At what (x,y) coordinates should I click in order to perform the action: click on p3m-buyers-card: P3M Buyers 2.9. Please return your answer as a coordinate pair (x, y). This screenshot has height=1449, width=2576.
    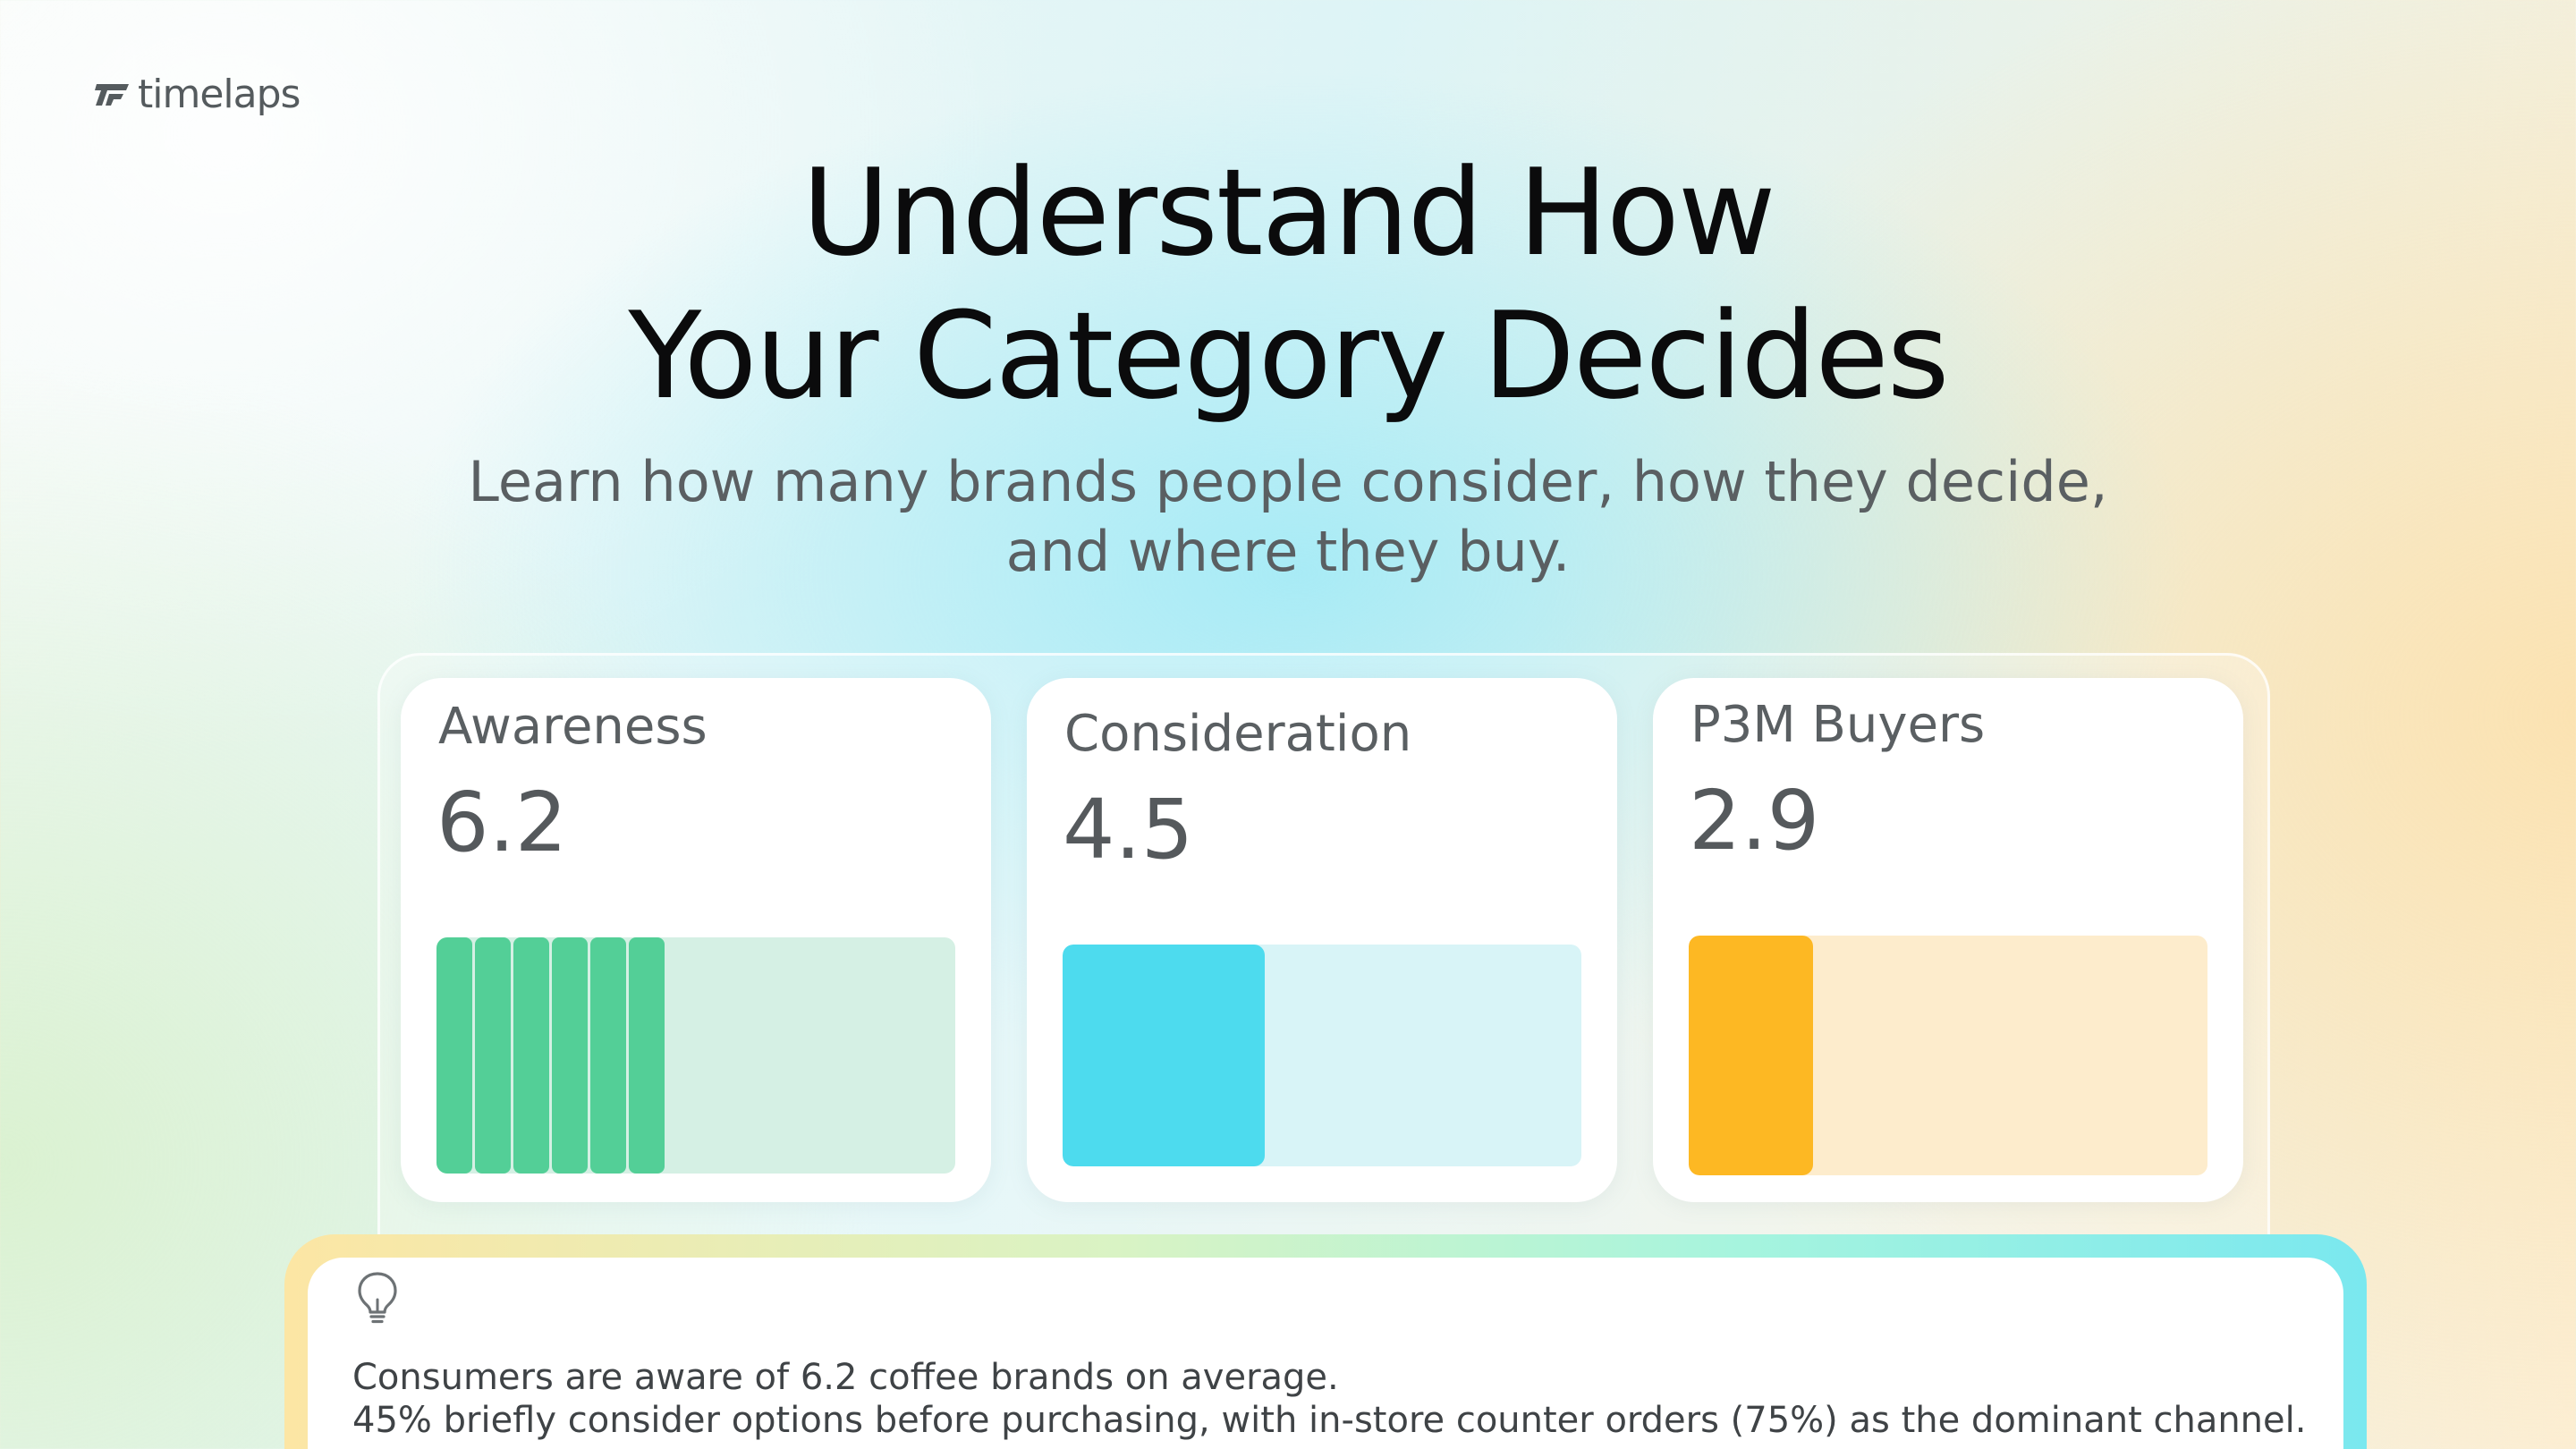
    Looking at the image, I should click on (1948, 940).